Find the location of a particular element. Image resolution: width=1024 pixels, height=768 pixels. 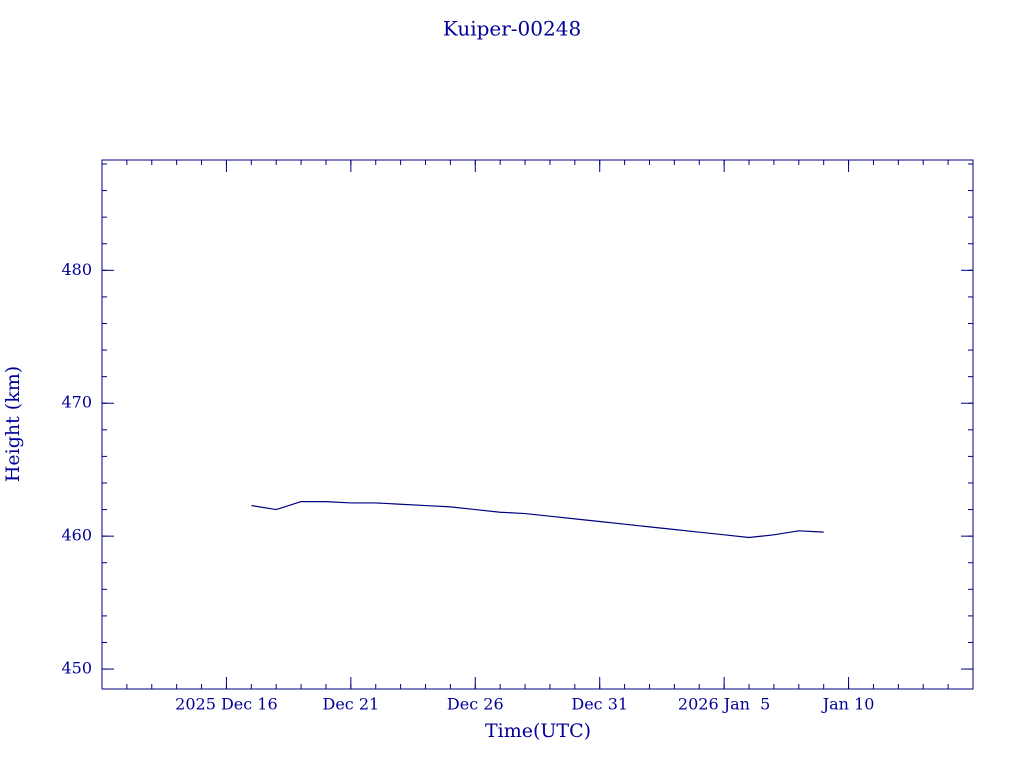

y-tick-label: 450 is located at coordinates (76, 668).